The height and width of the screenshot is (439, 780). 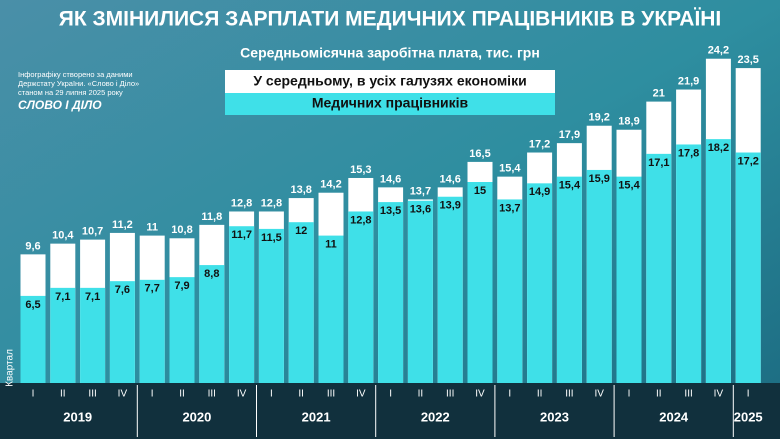 I want to click on value-label: 8,8, so click(x=211, y=274).